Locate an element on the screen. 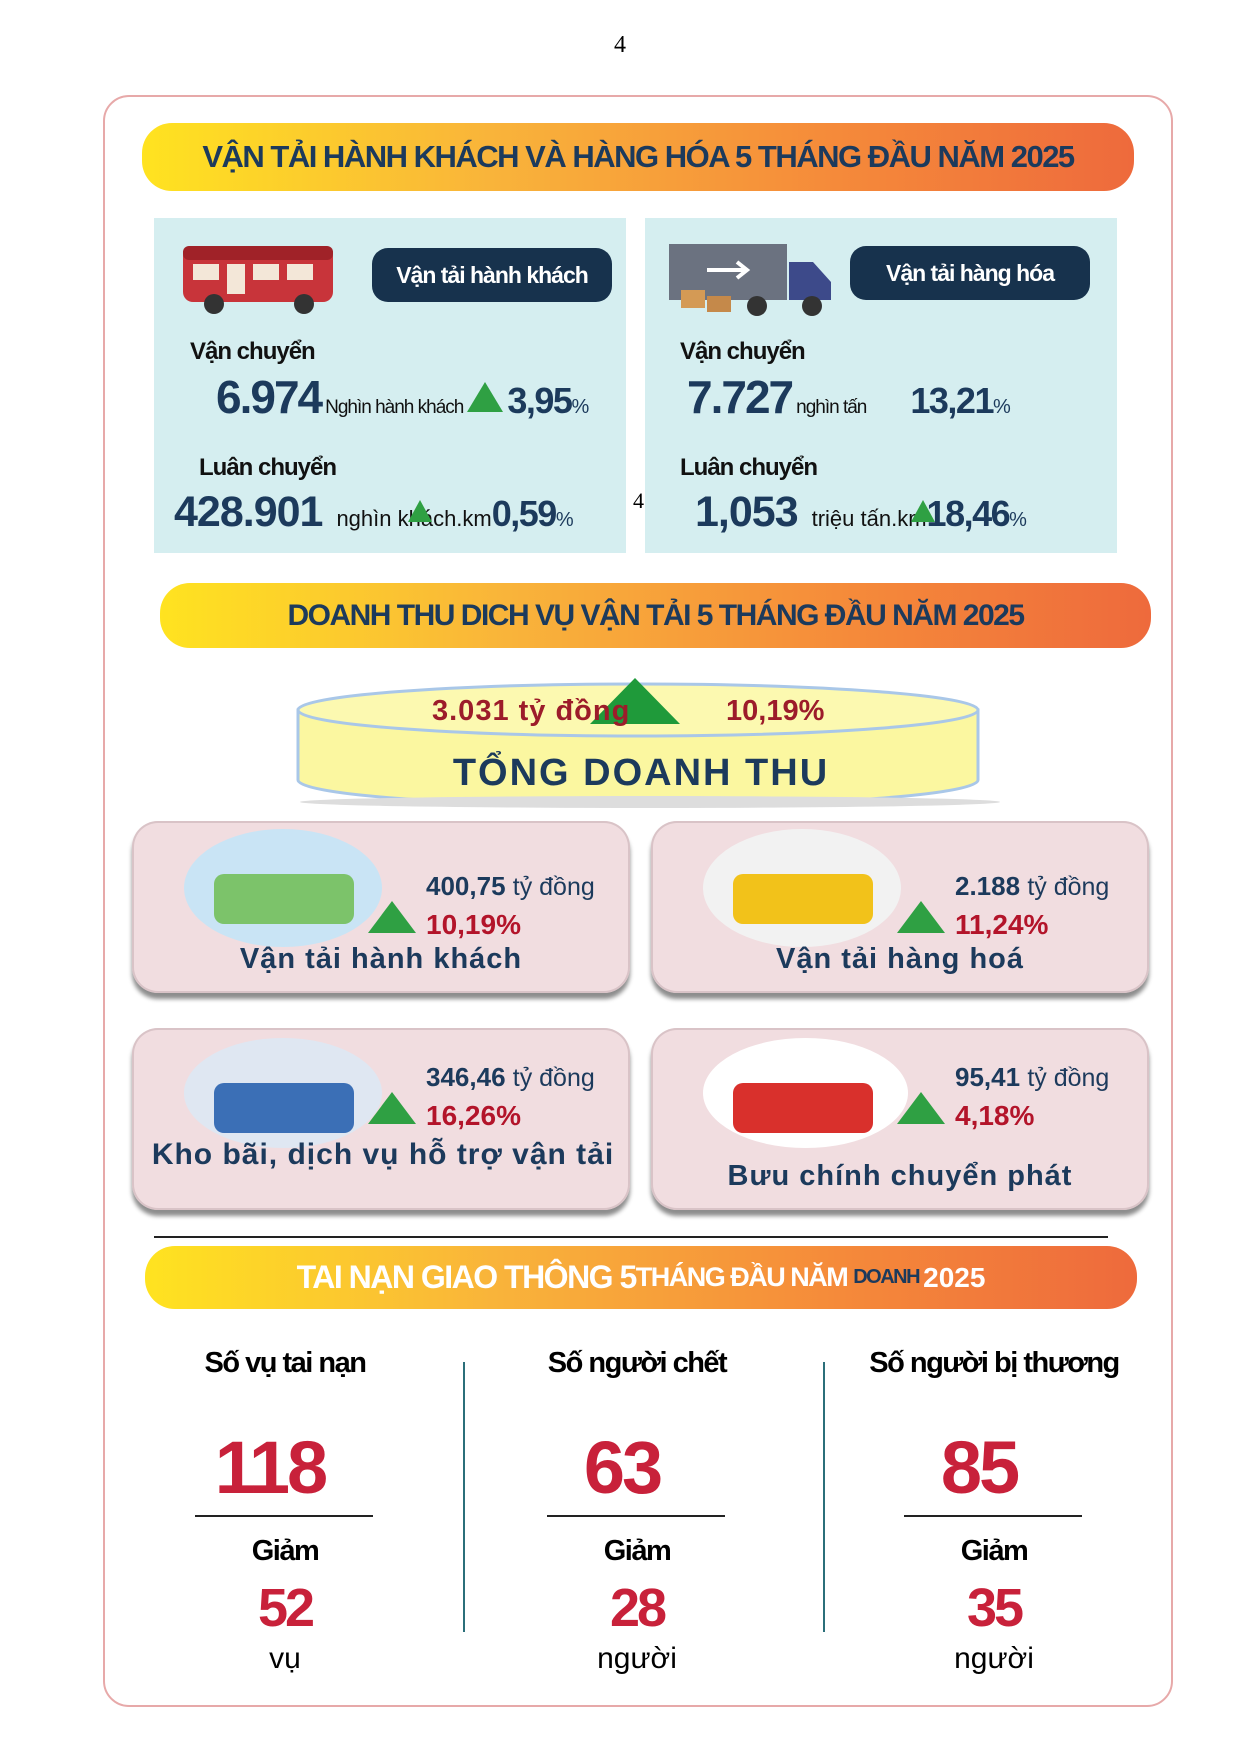  value: 400,75 is located at coordinates (466, 886).